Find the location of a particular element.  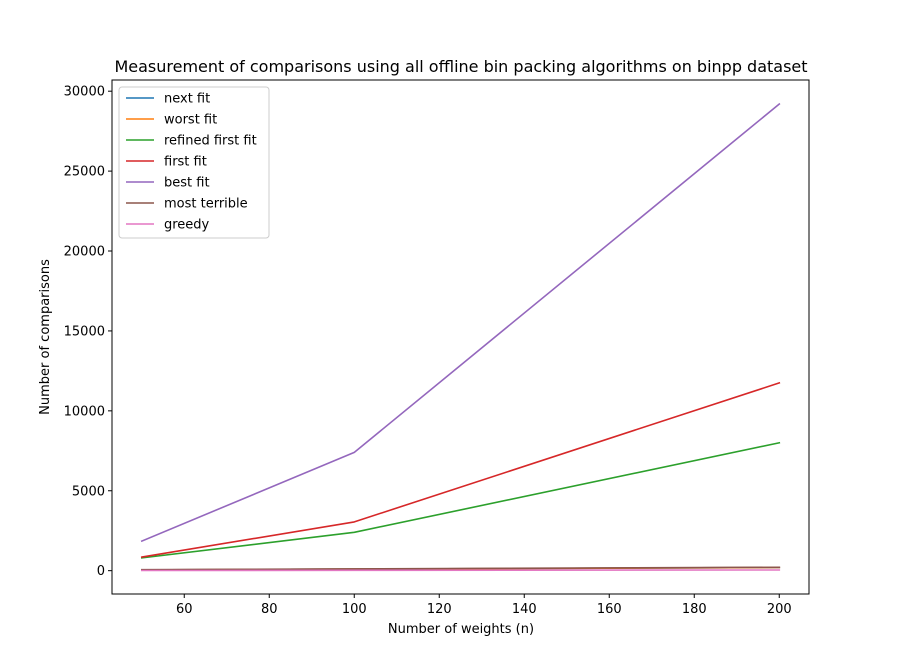

y-tick-label: 5000 is located at coordinates (88, 491).